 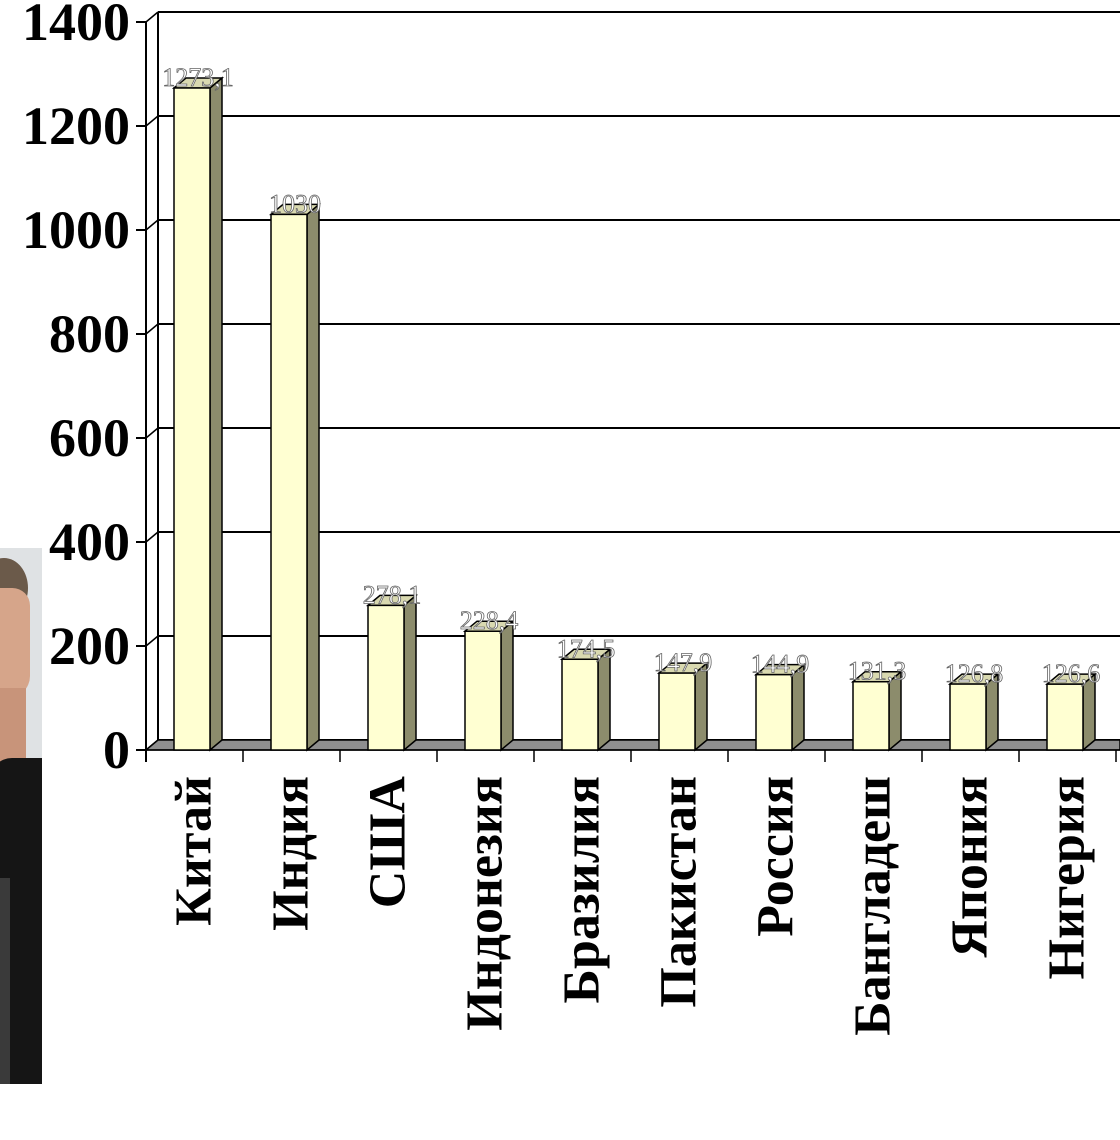 I want to click on x-tick-label: США, so click(x=388, y=842).